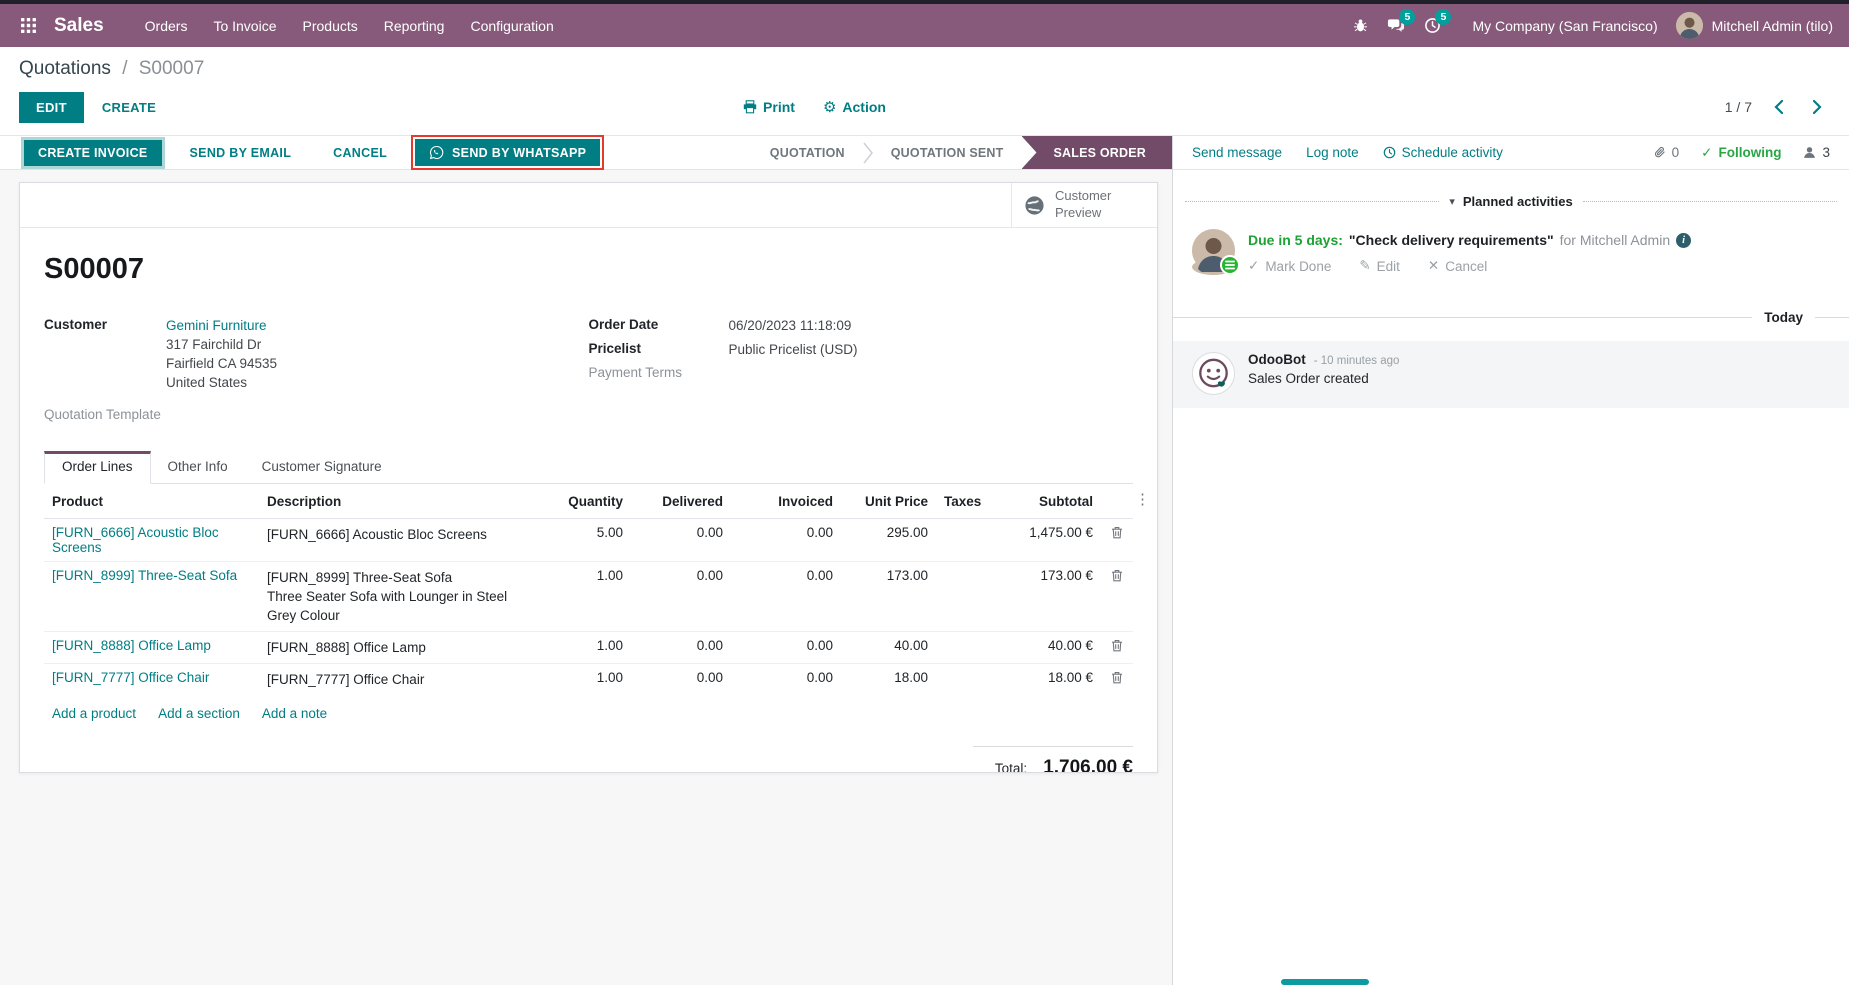 The height and width of the screenshot is (985, 1849). I want to click on add-a-product-link: Add a product, so click(94, 713).